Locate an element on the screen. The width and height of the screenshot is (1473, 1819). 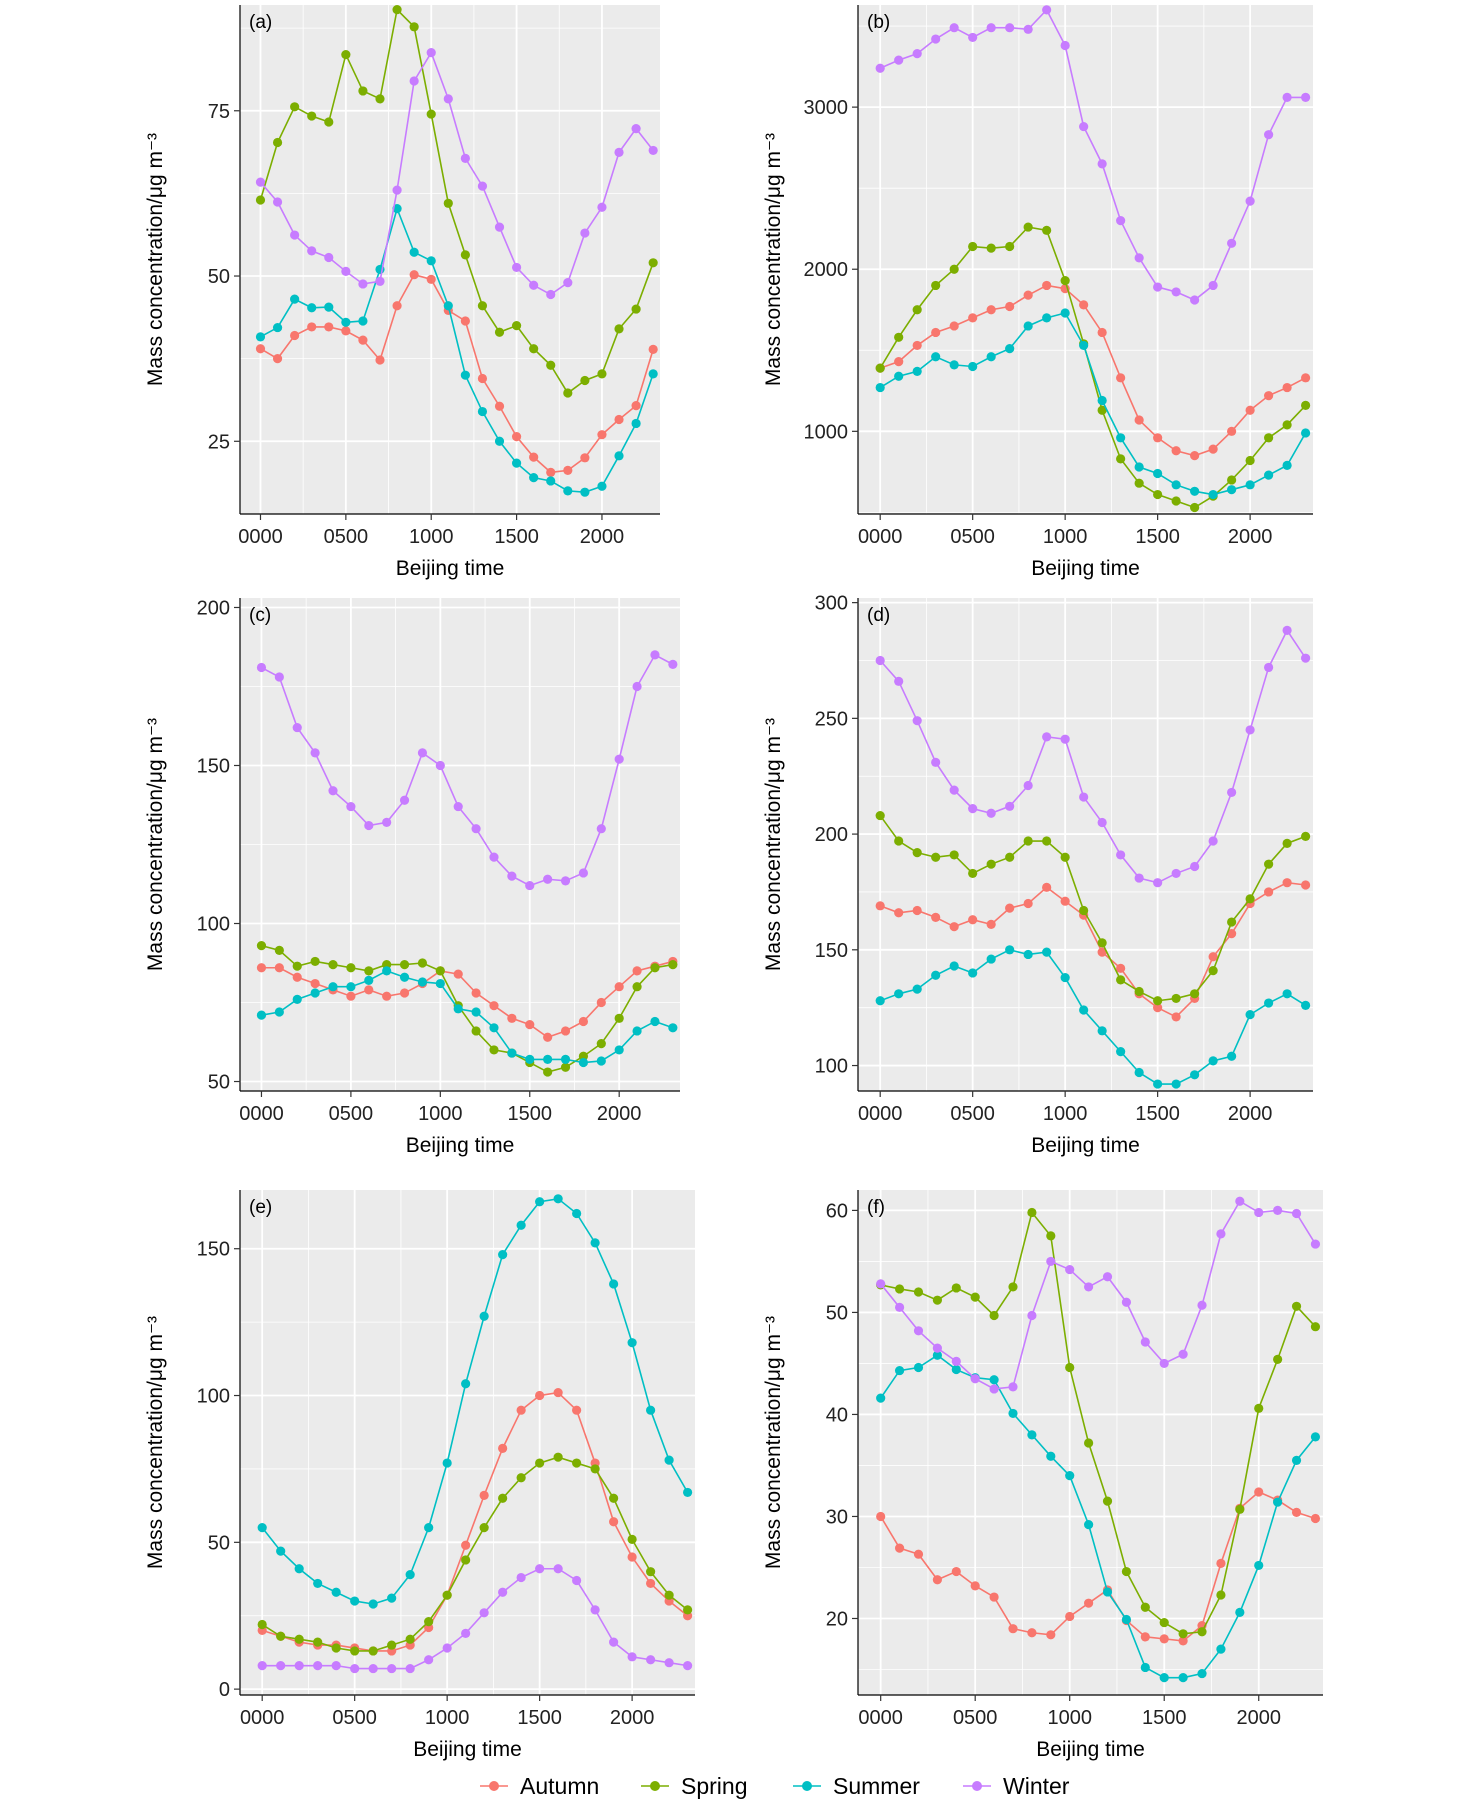
y-tick-label: 50 is located at coordinates (837, 1313).